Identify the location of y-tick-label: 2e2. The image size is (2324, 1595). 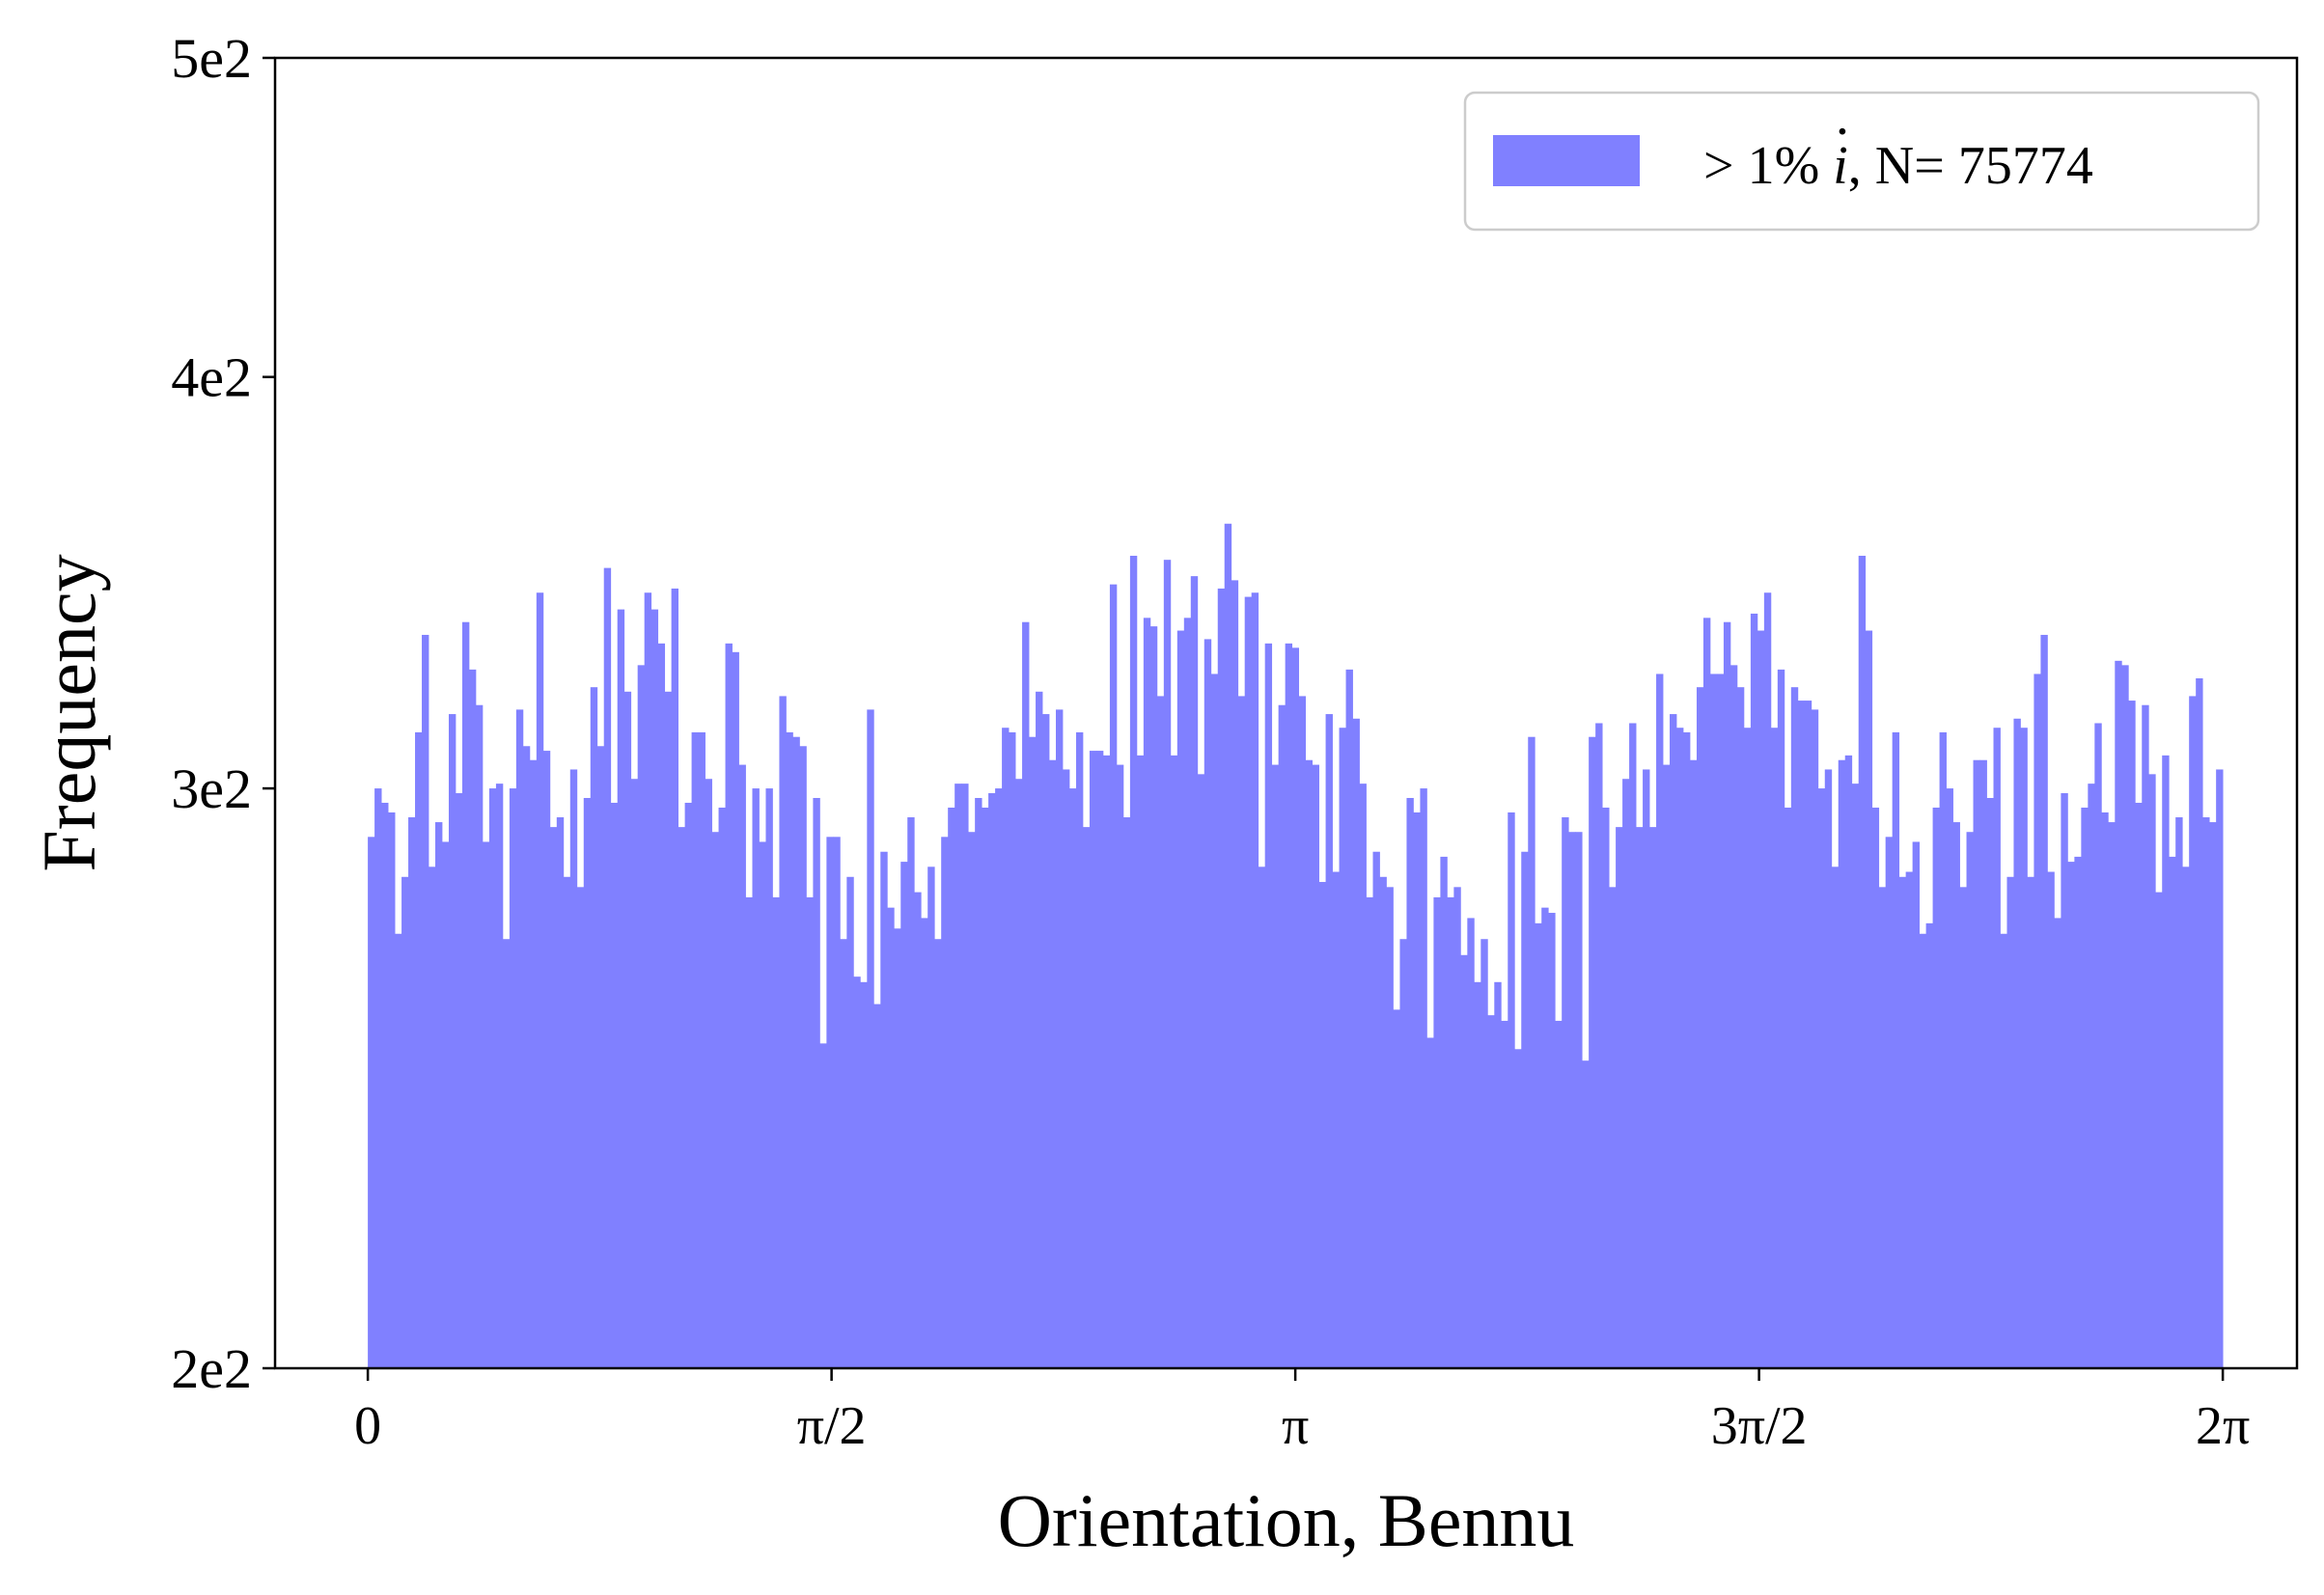
(212, 1368).